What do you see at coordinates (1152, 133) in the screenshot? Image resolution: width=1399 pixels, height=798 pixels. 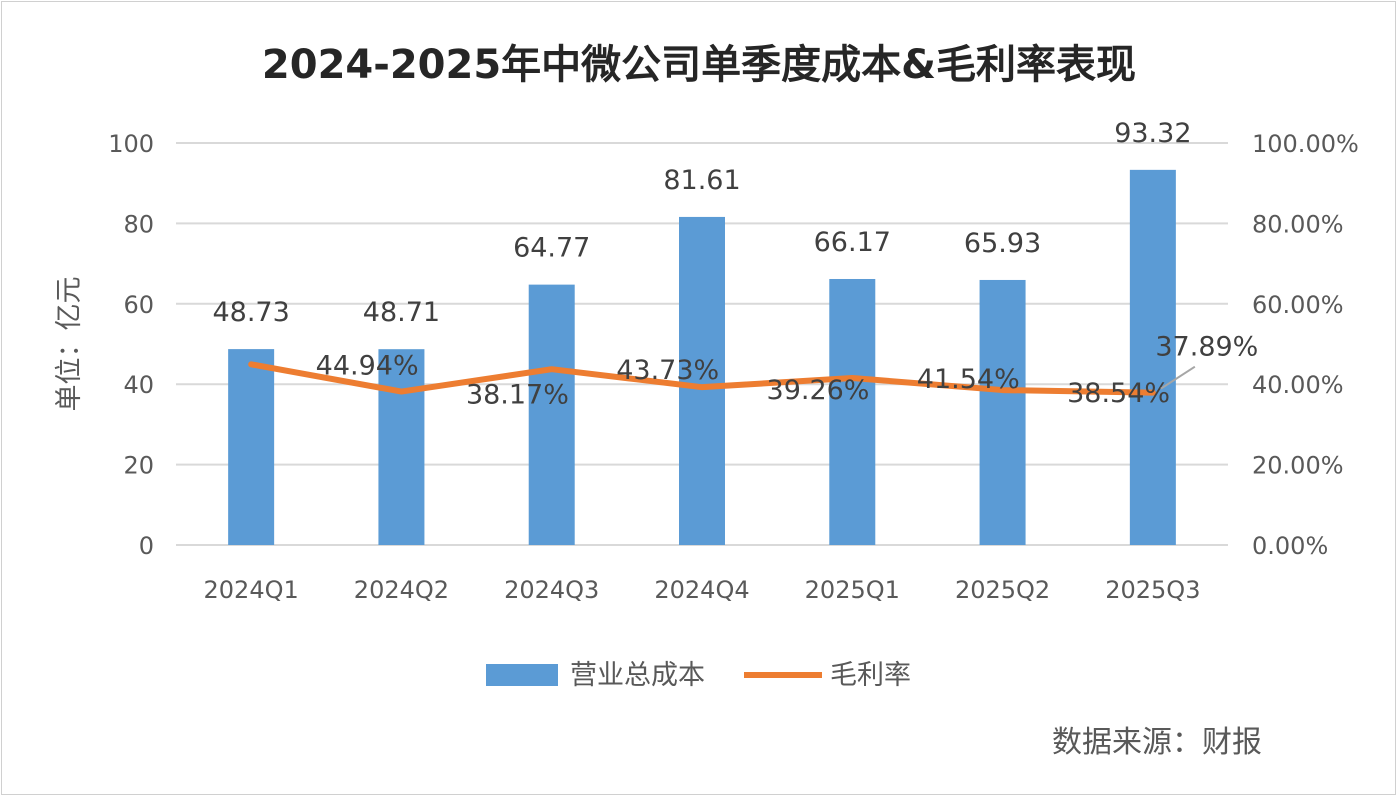 I see `bar-value-label: 93.32` at bounding box center [1152, 133].